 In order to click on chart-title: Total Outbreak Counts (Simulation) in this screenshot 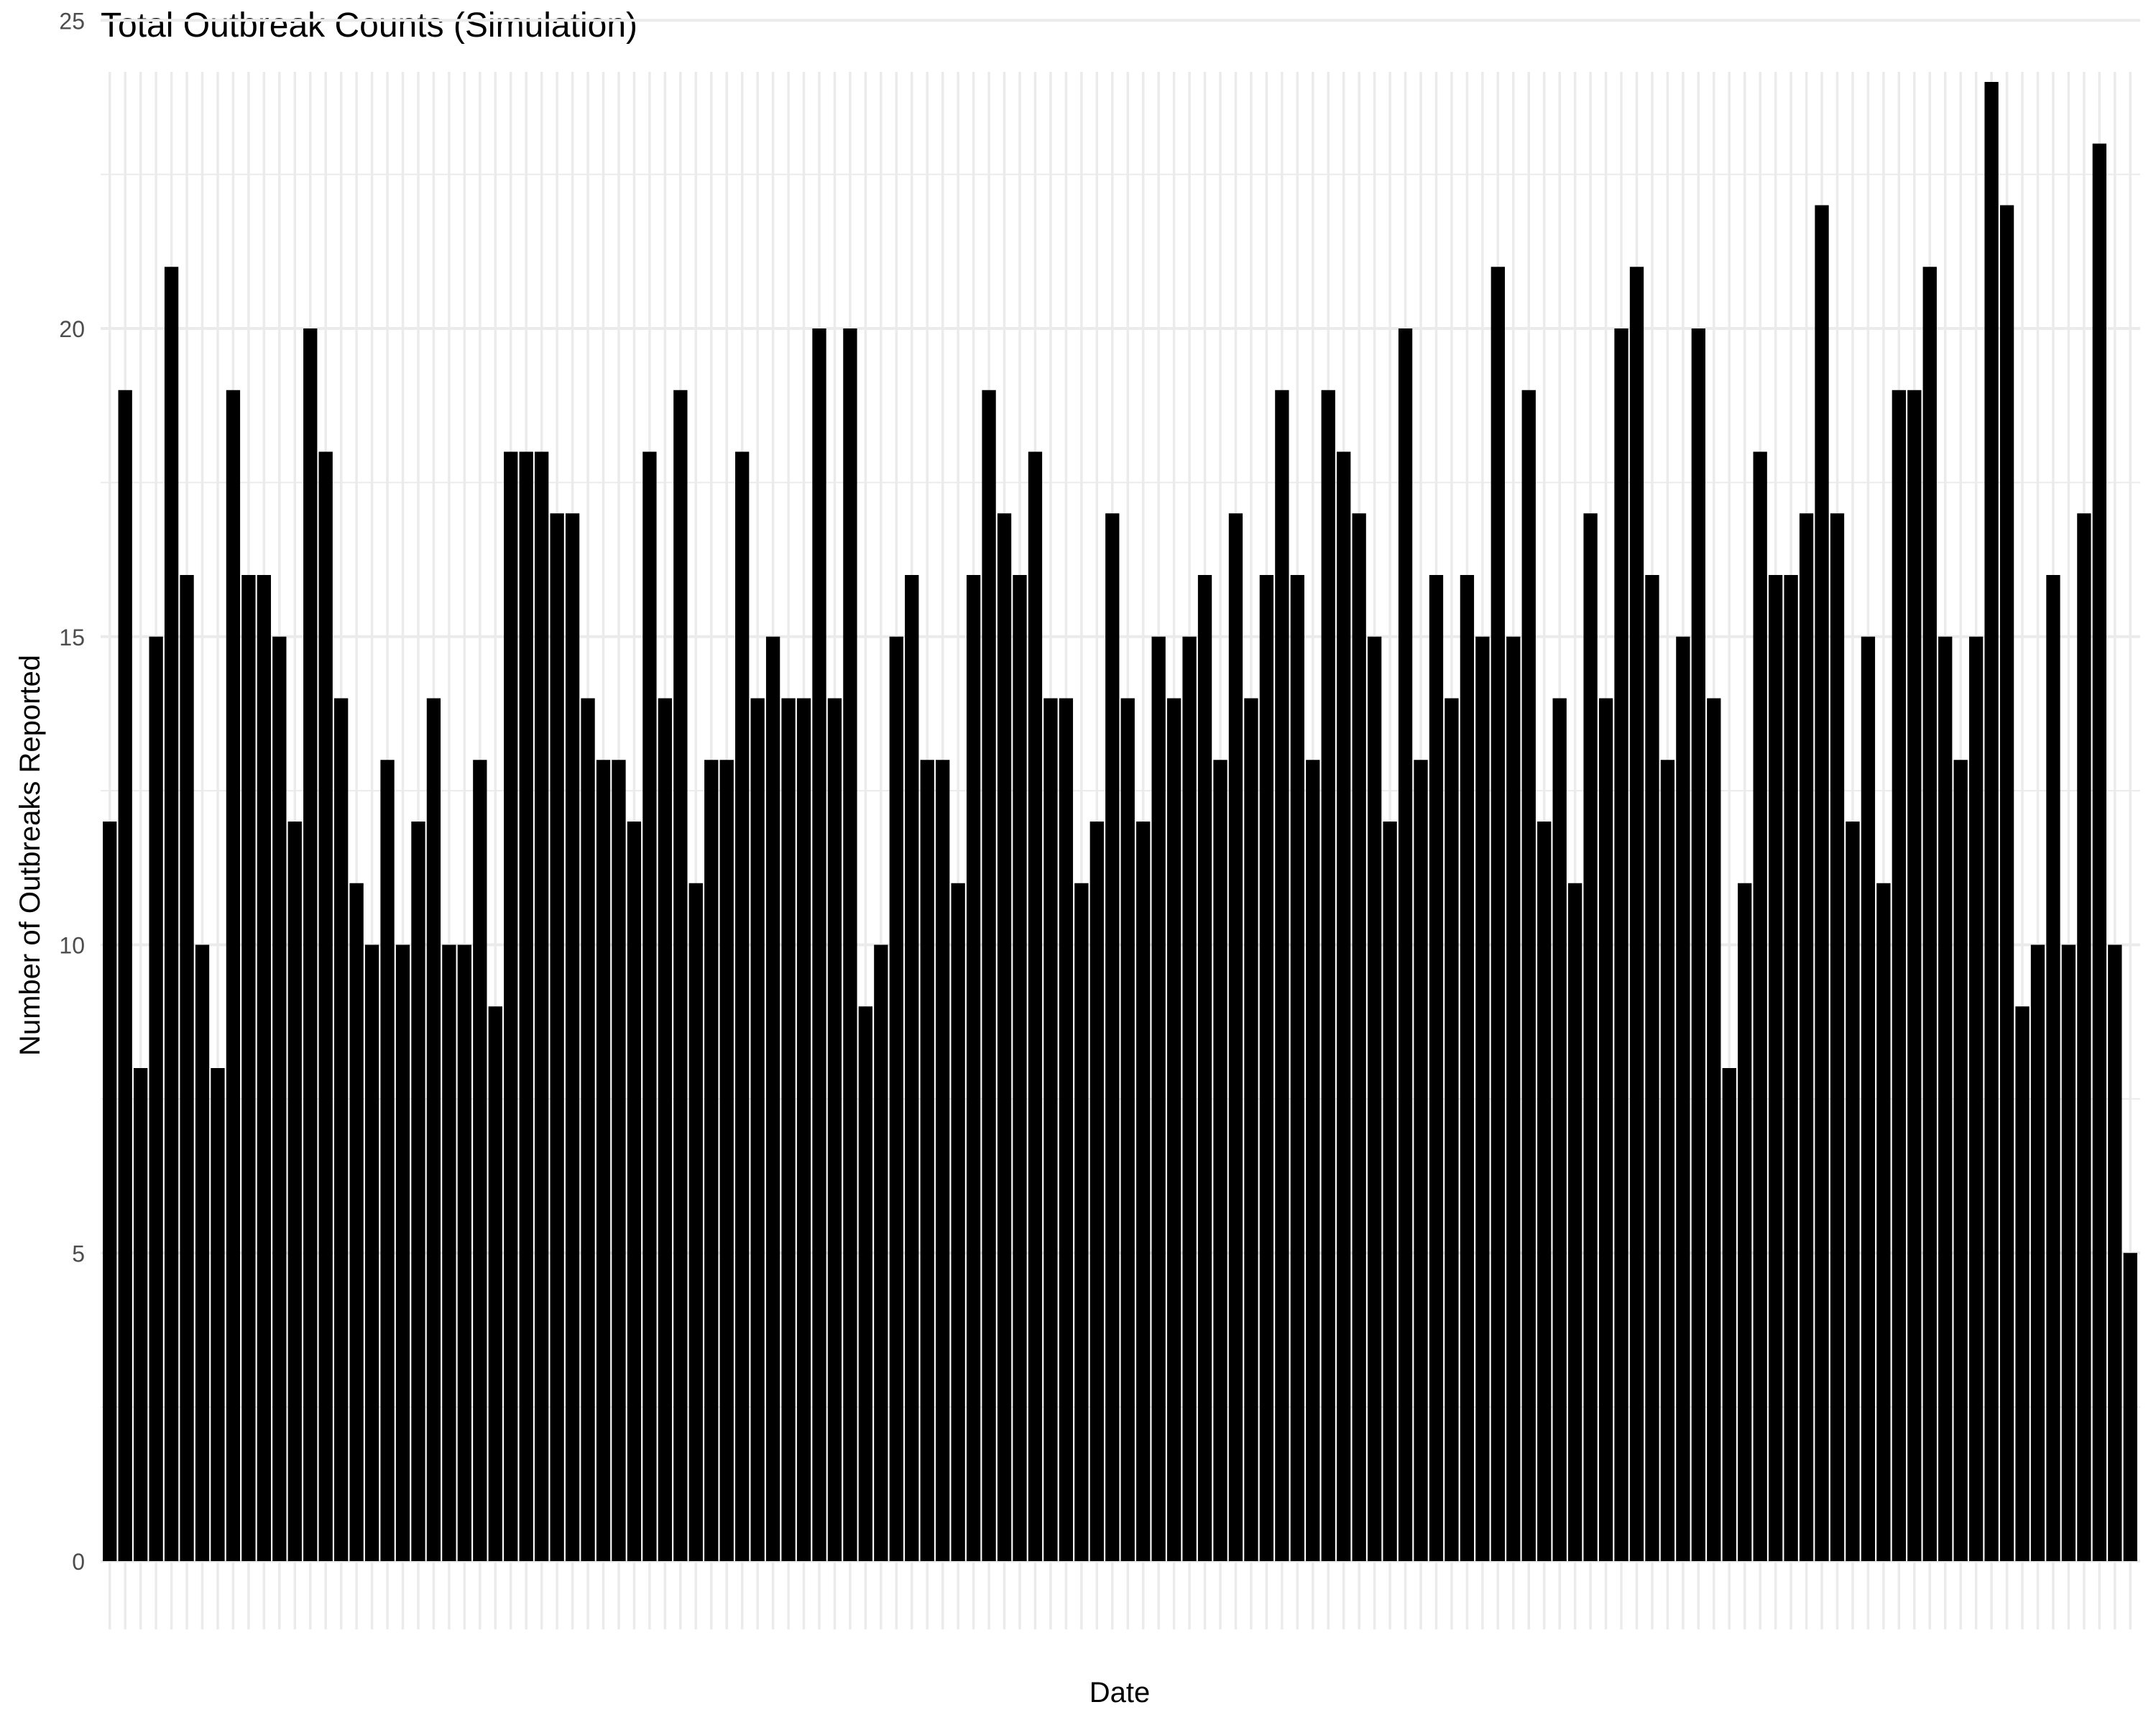, I will do `click(369, 25)`.